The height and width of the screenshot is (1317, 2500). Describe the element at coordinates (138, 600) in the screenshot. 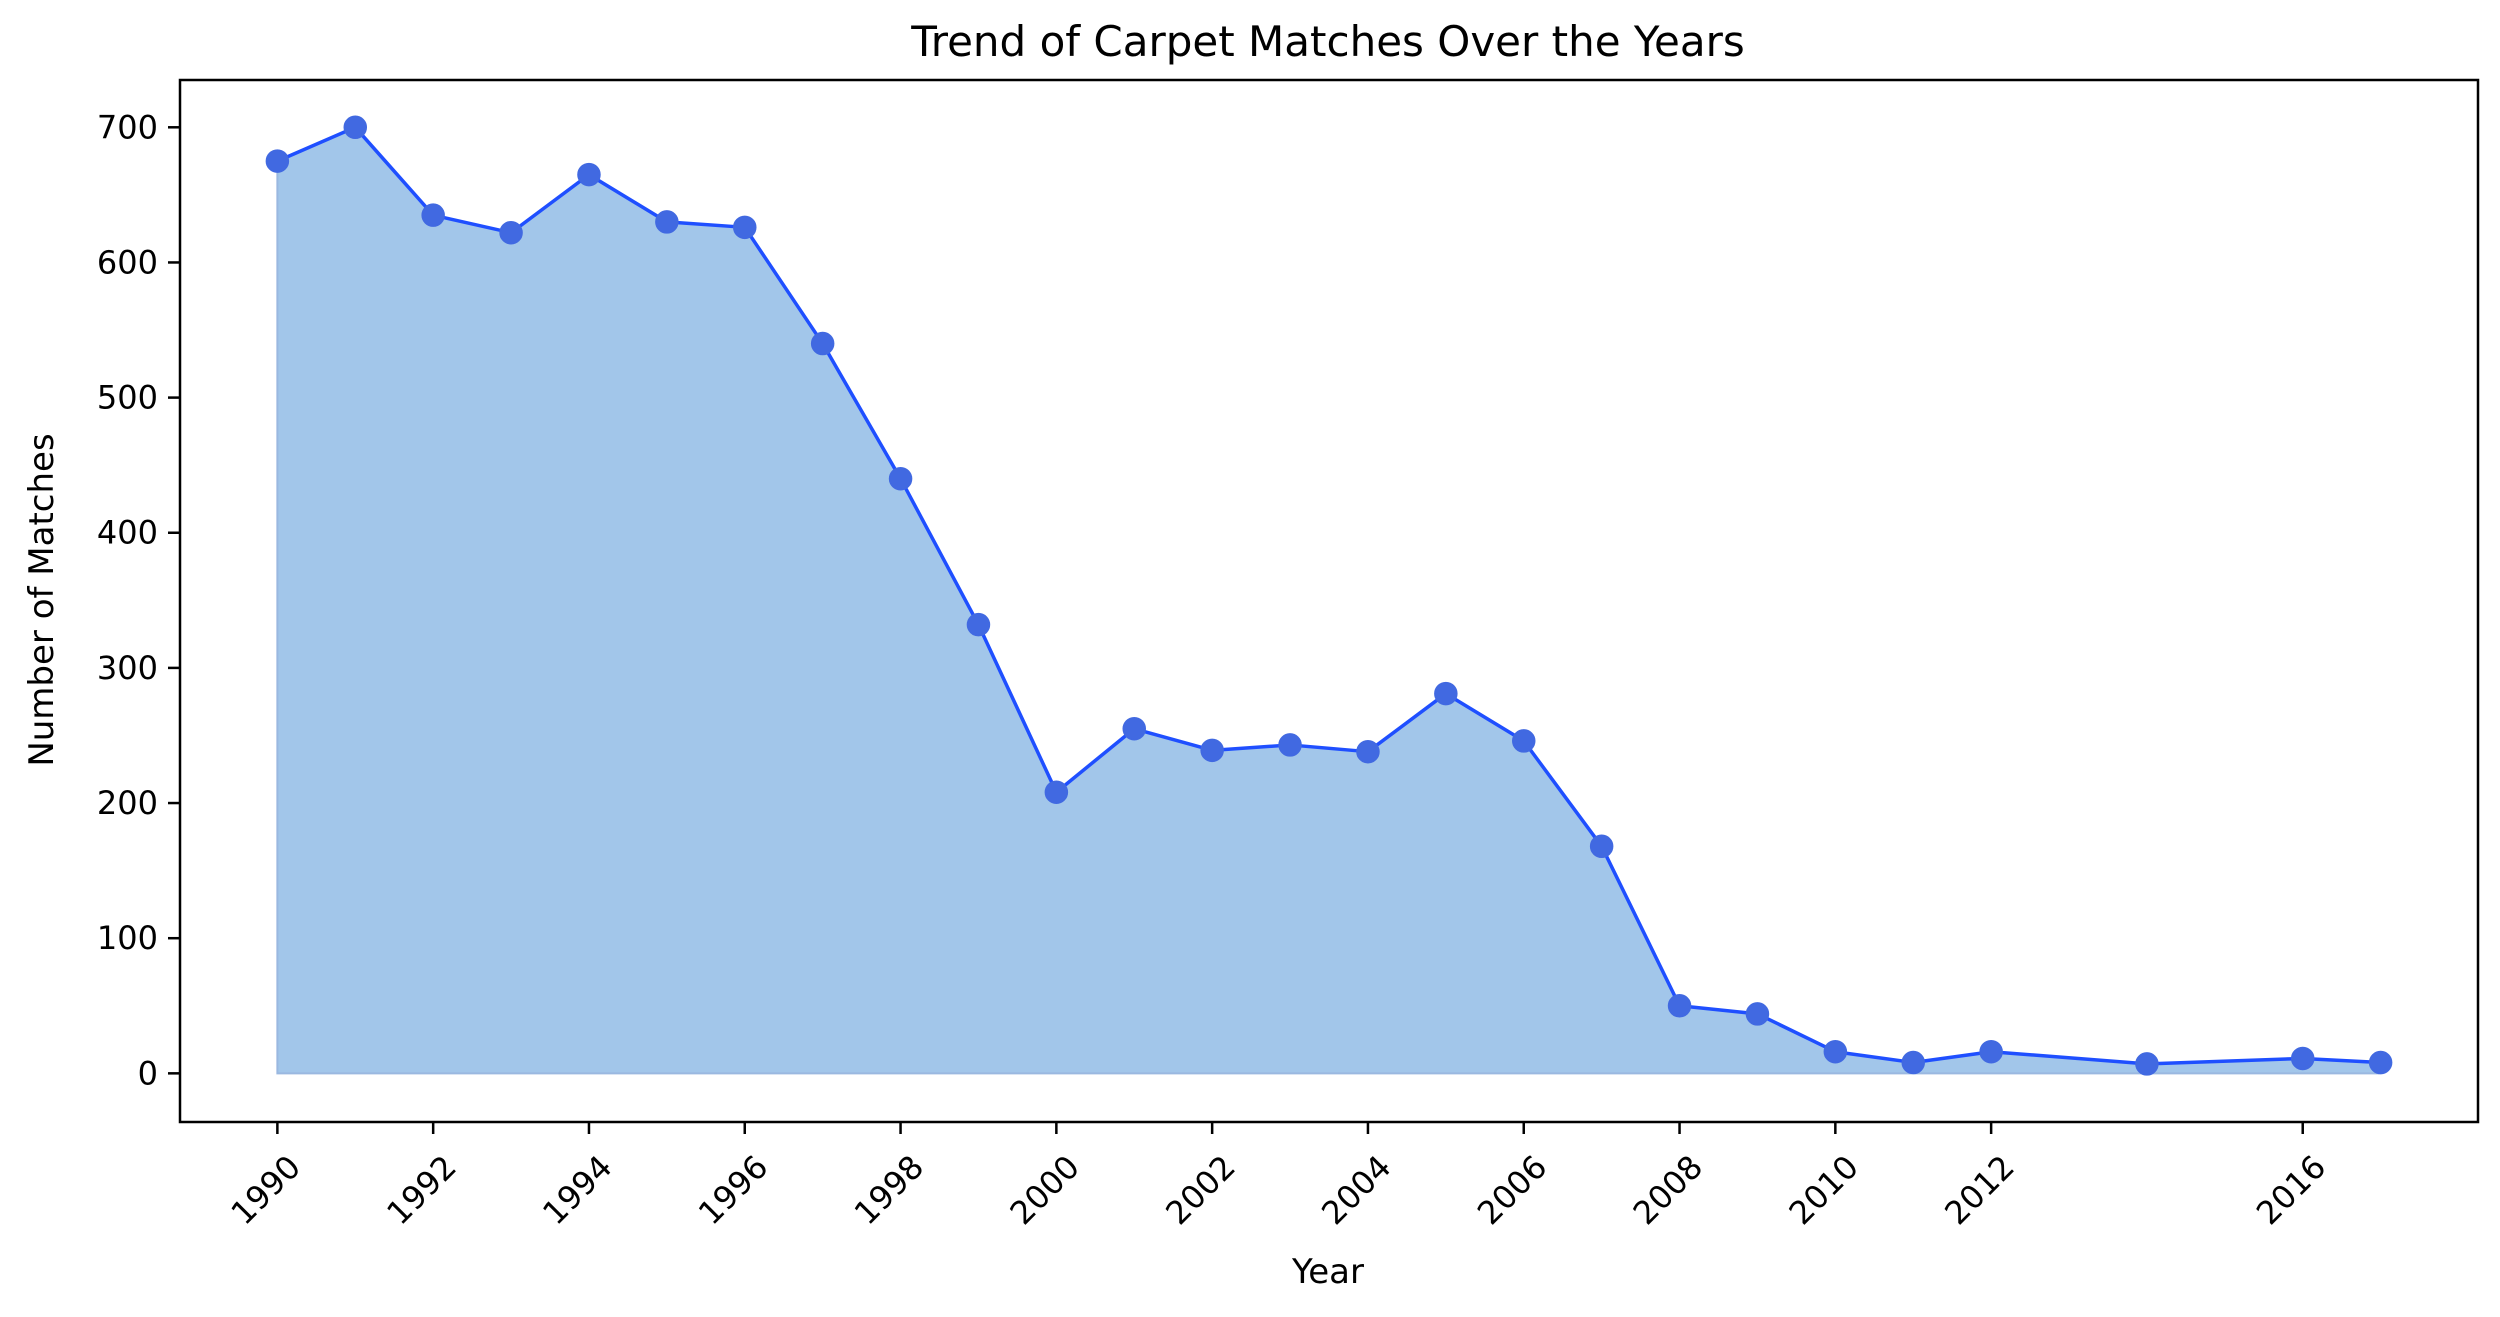

I see `y-axis: 0 100 200 300 400 500 600 700` at that location.